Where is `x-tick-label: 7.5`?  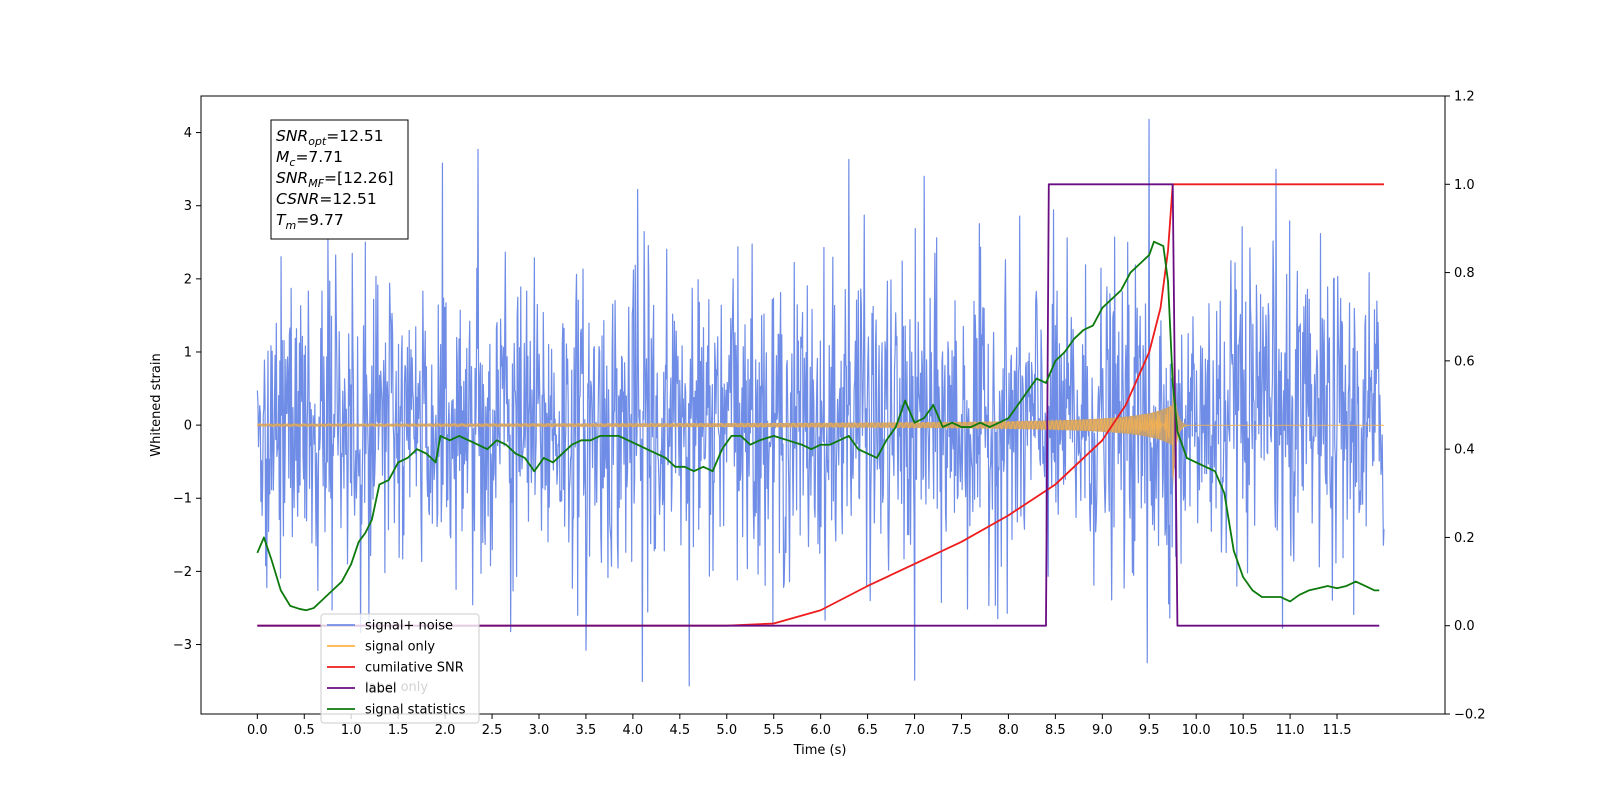
x-tick-label: 7.5 is located at coordinates (961, 730).